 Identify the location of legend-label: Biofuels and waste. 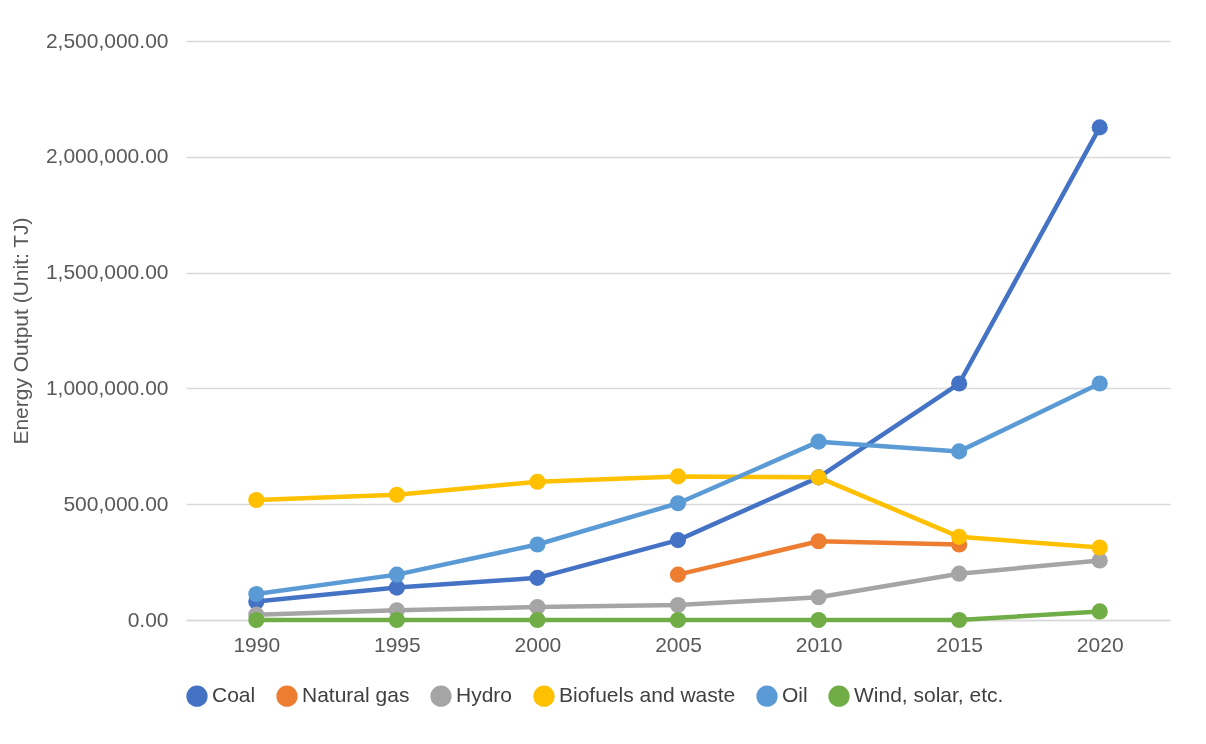
(647, 695).